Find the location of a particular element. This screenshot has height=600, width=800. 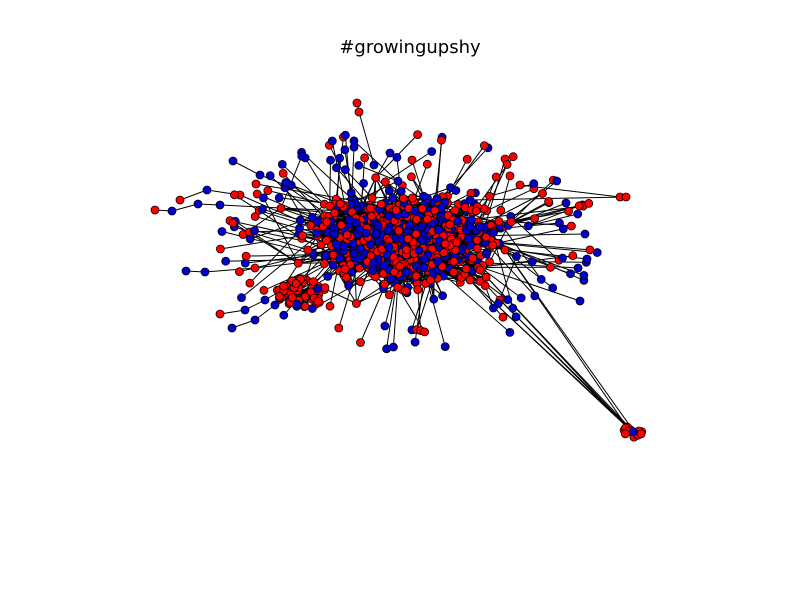

figure-title: #growingupshy is located at coordinates (410, 47).